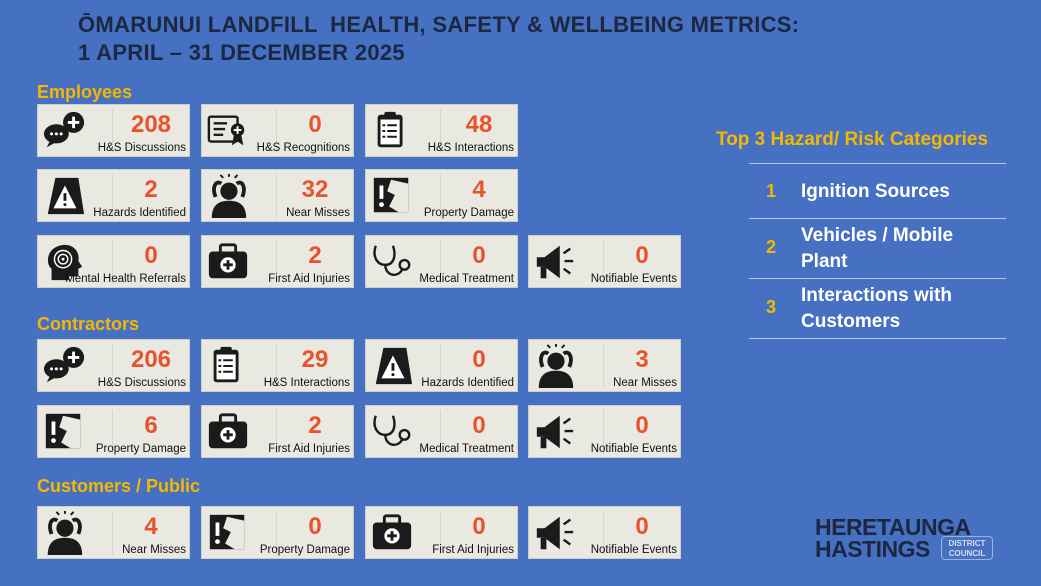  I want to click on metric-value: 29, so click(315, 359).